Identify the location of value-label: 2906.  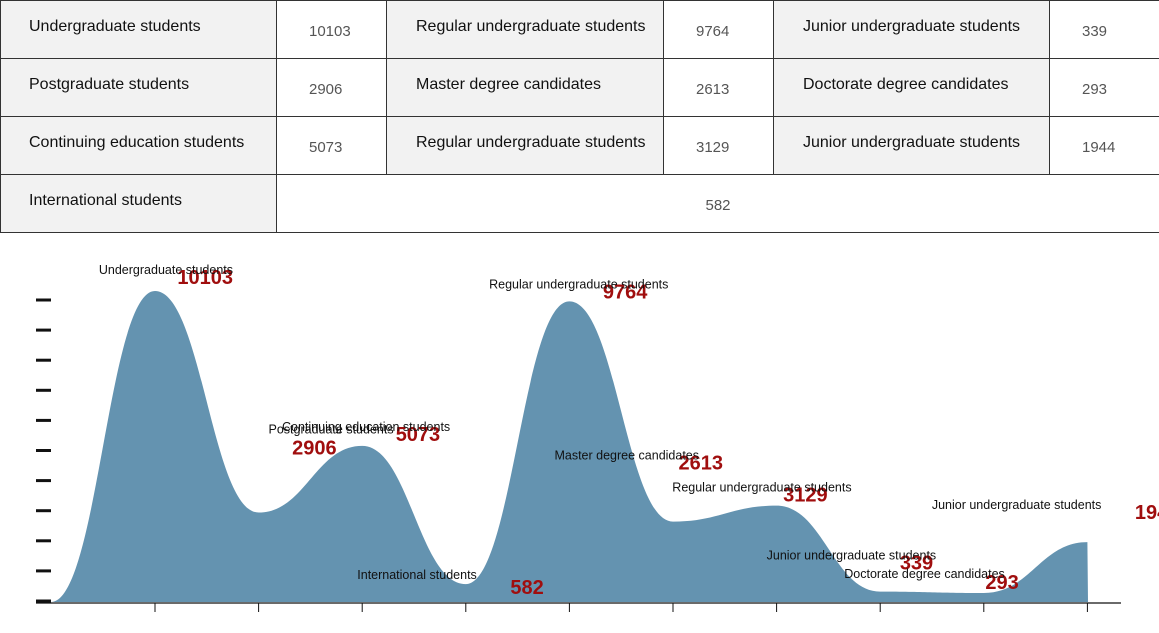
(314, 449).